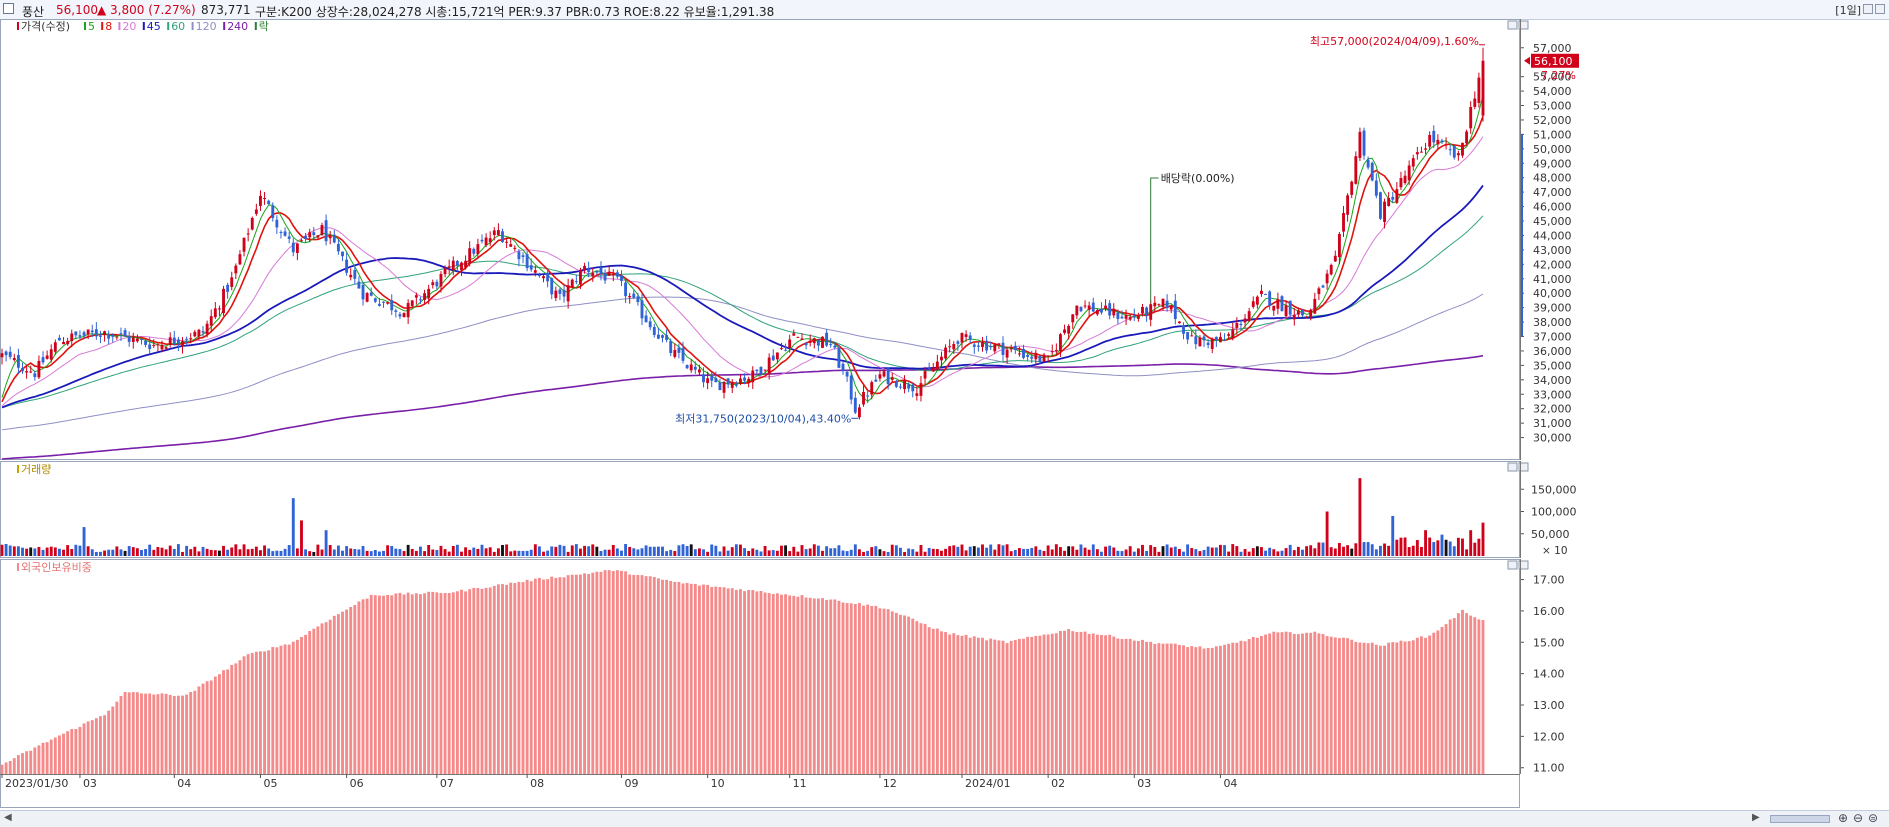 This screenshot has width=1889, height=827. What do you see at coordinates (800, 783) in the screenshot?
I see `x-axis-label: 11` at bounding box center [800, 783].